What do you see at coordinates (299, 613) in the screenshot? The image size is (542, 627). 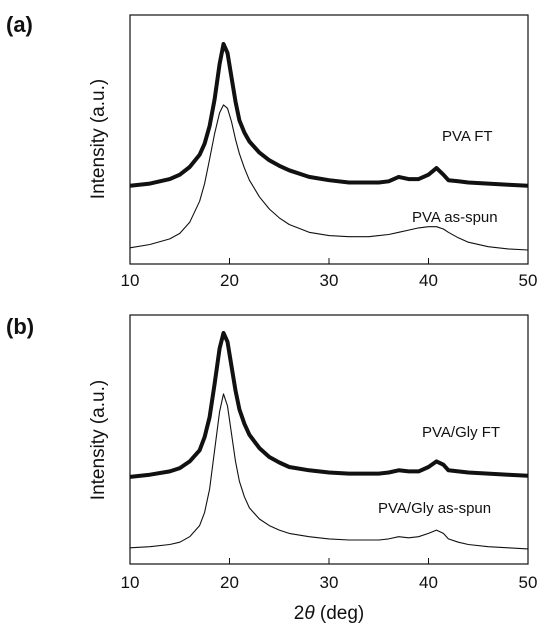 I see `x-axis-label-prefix: 2` at bounding box center [299, 613].